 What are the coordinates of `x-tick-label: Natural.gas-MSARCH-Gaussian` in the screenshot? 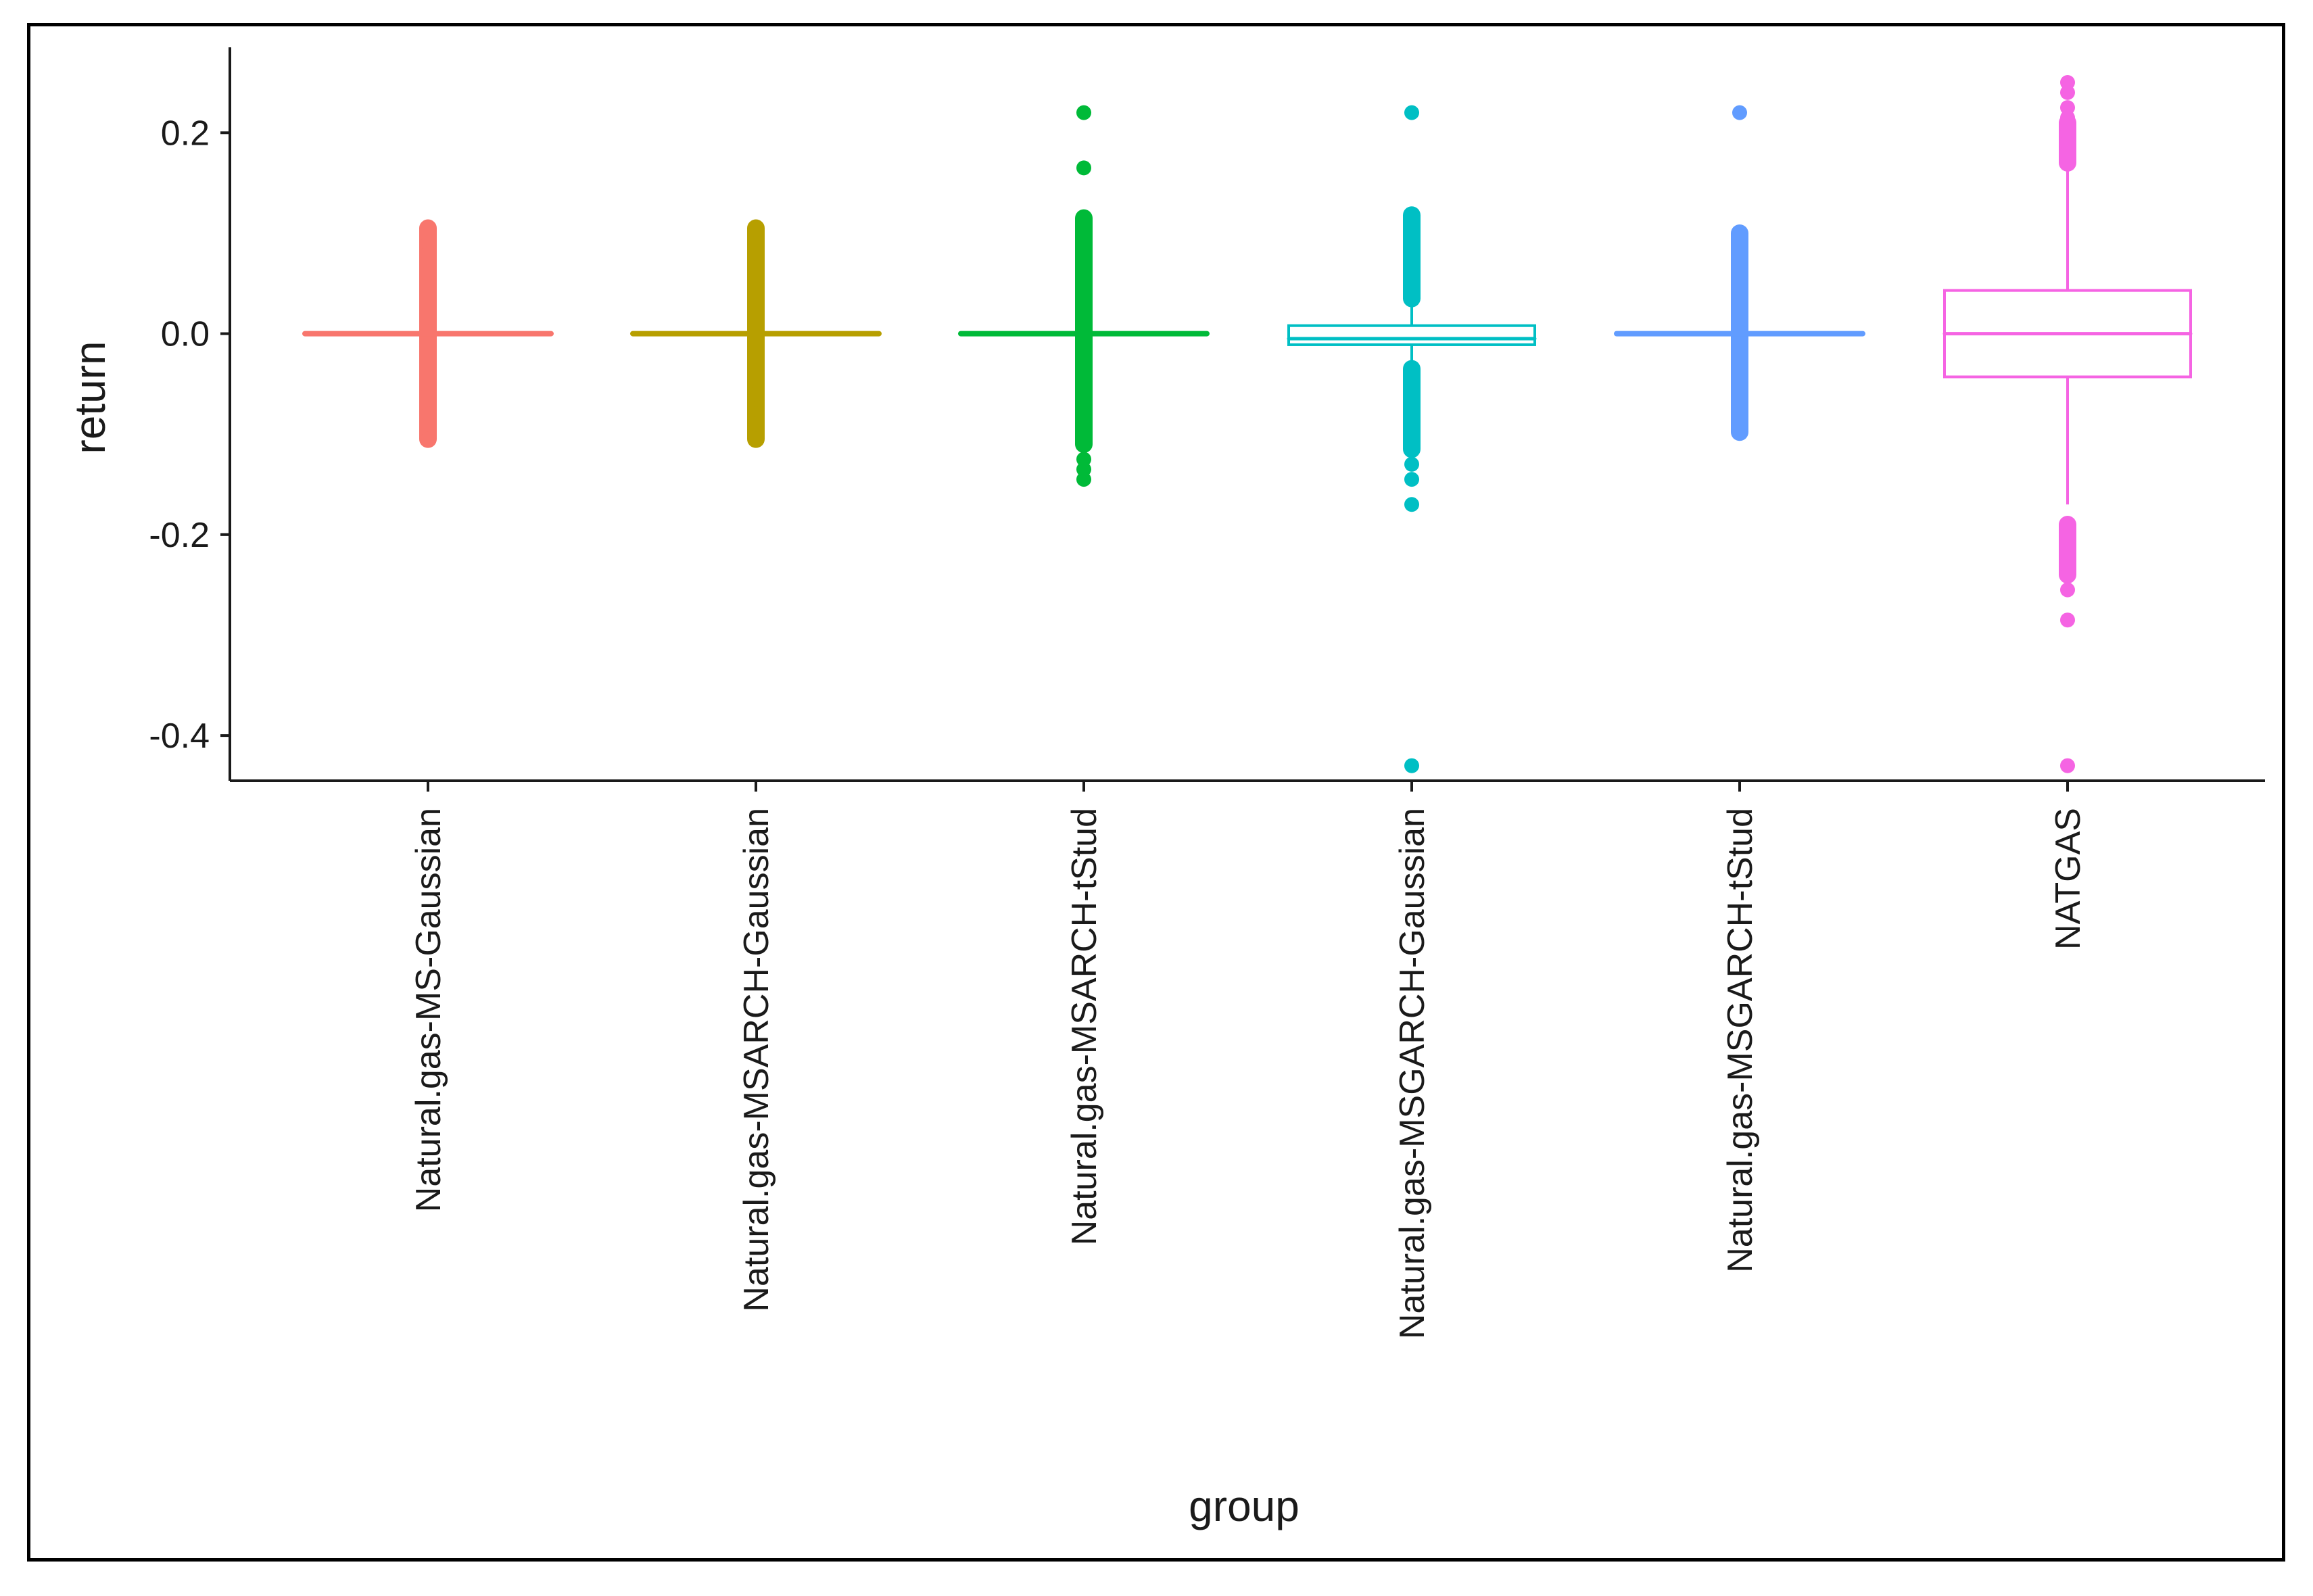 It's located at (756, 1060).